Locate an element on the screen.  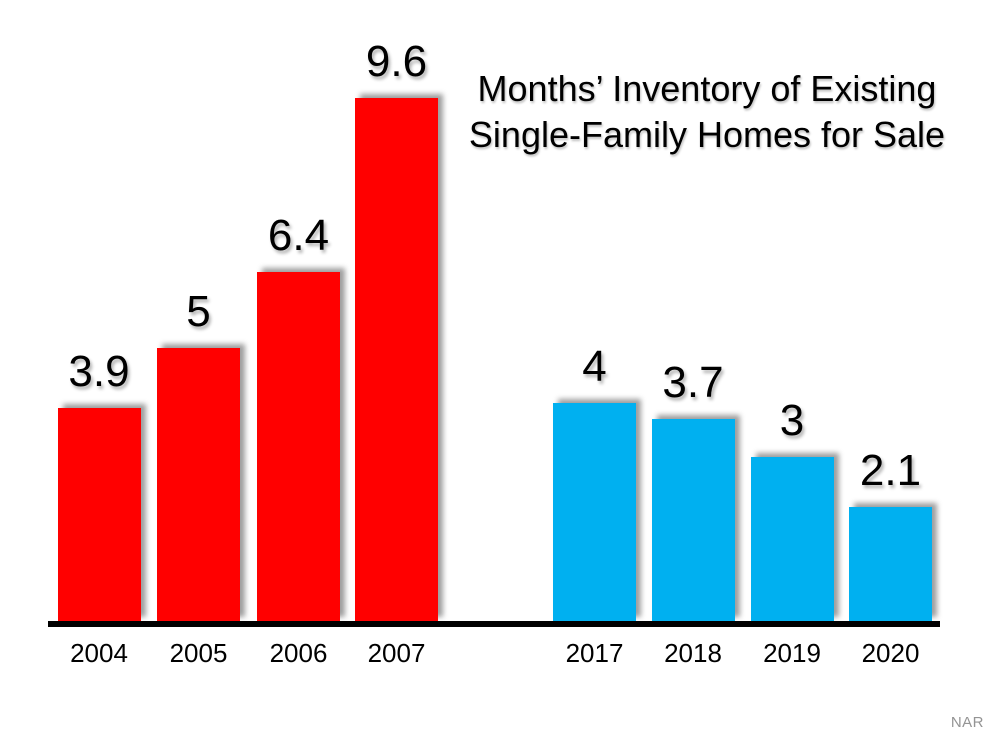
x-tick-2004: 2004 is located at coordinates (99, 653).